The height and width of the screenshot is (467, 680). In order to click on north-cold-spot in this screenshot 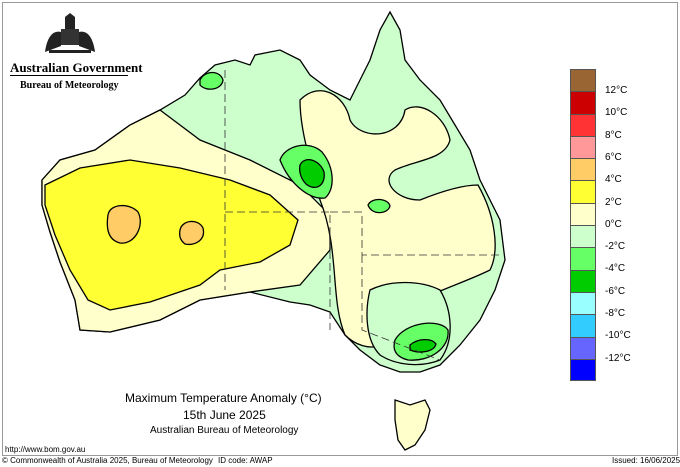, I will do `click(211, 80)`.